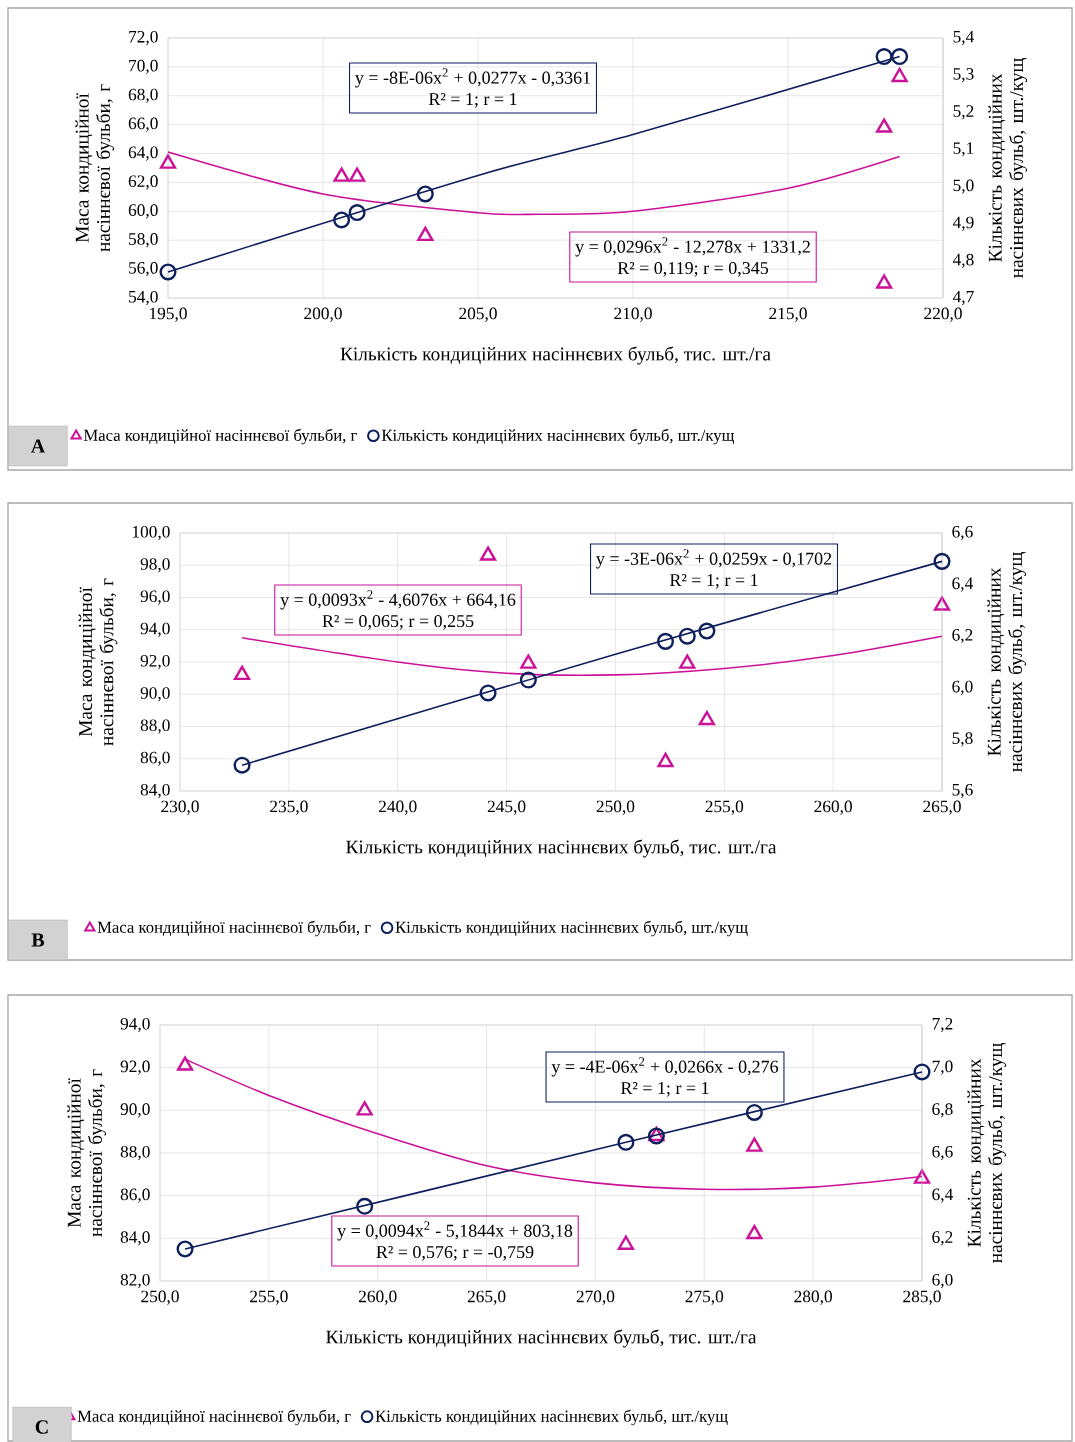 The height and width of the screenshot is (1442, 1075). What do you see at coordinates (478, 314) in the screenshot?
I see `x-tick-label: 205,0` at bounding box center [478, 314].